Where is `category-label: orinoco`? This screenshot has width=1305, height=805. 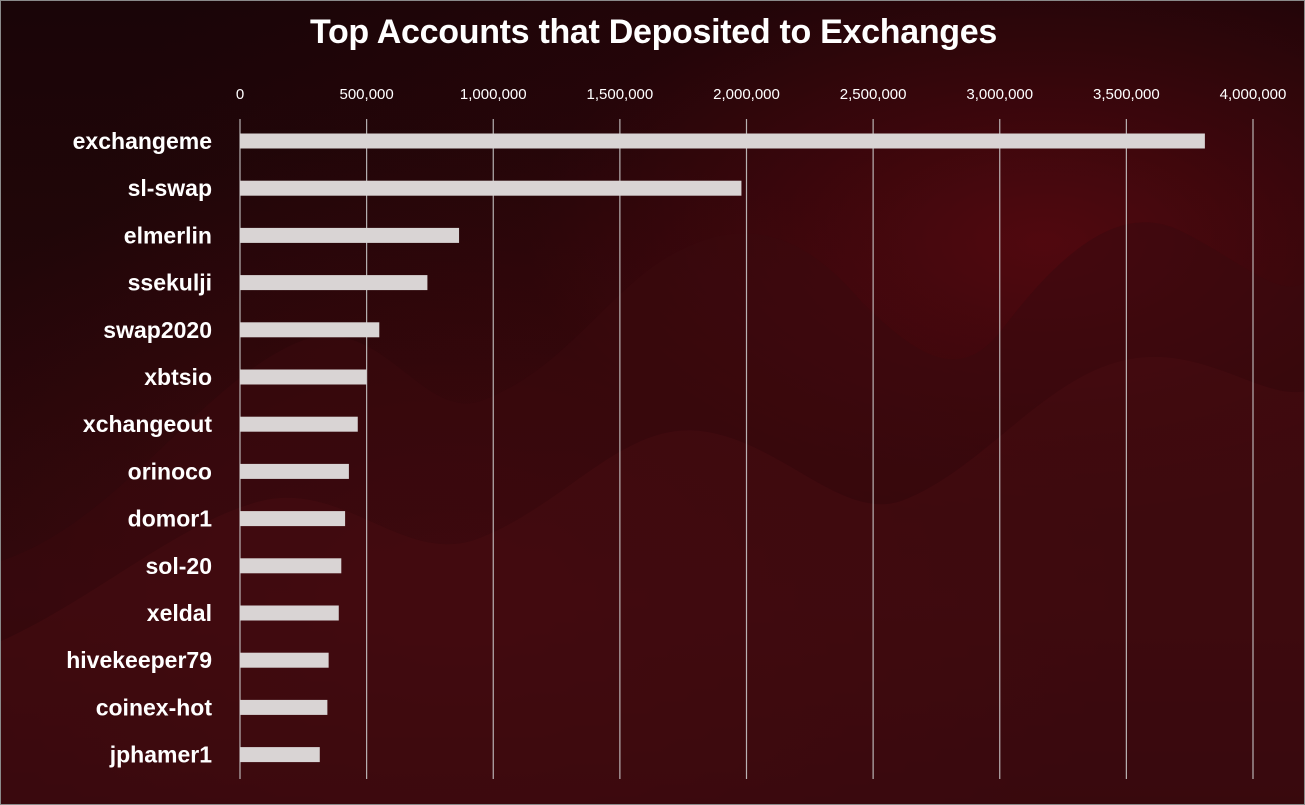
category-label: orinoco is located at coordinates (170, 471).